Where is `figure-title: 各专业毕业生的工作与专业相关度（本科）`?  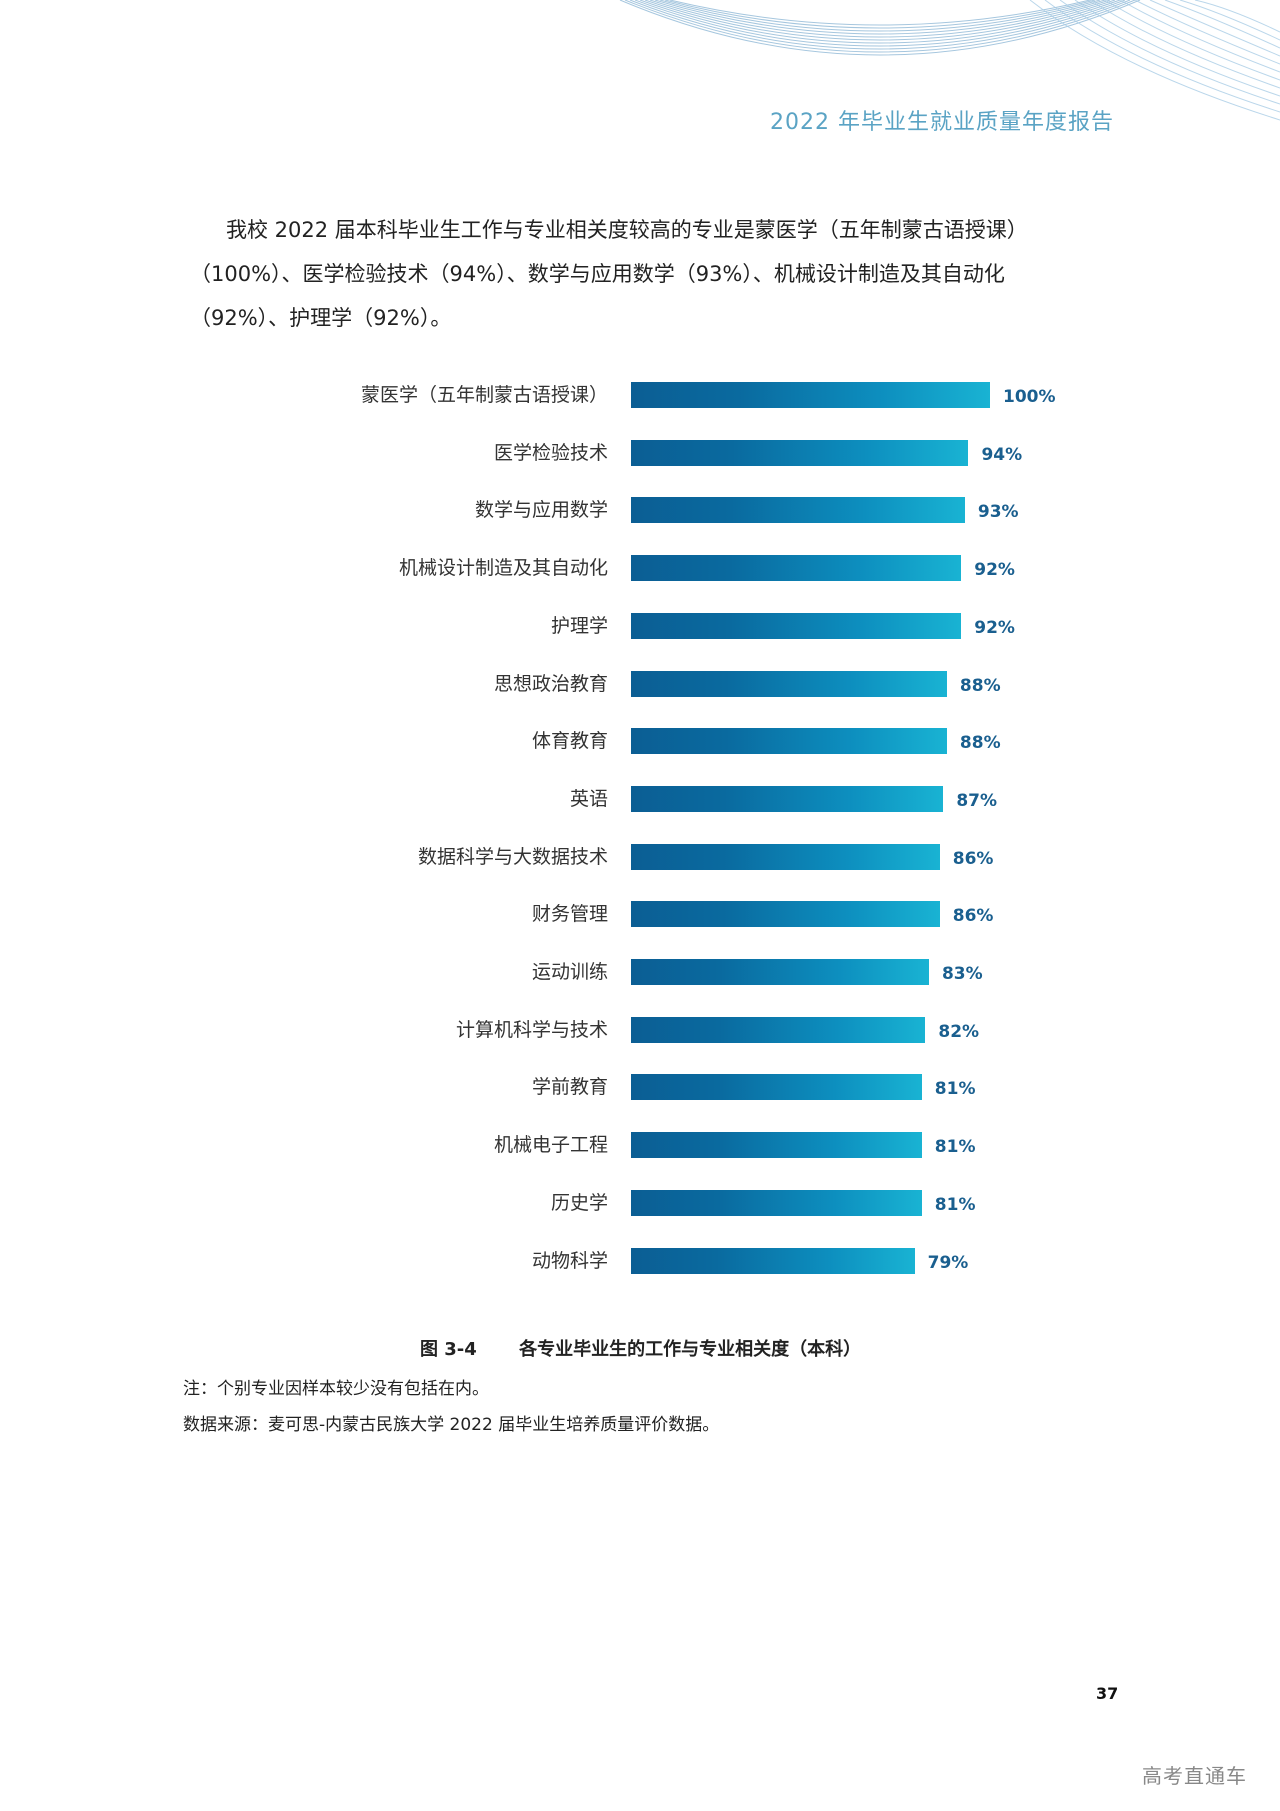 figure-title: 各专业毕业生的工作与专业相关度（本科） is located at coordinates (690, 1349).